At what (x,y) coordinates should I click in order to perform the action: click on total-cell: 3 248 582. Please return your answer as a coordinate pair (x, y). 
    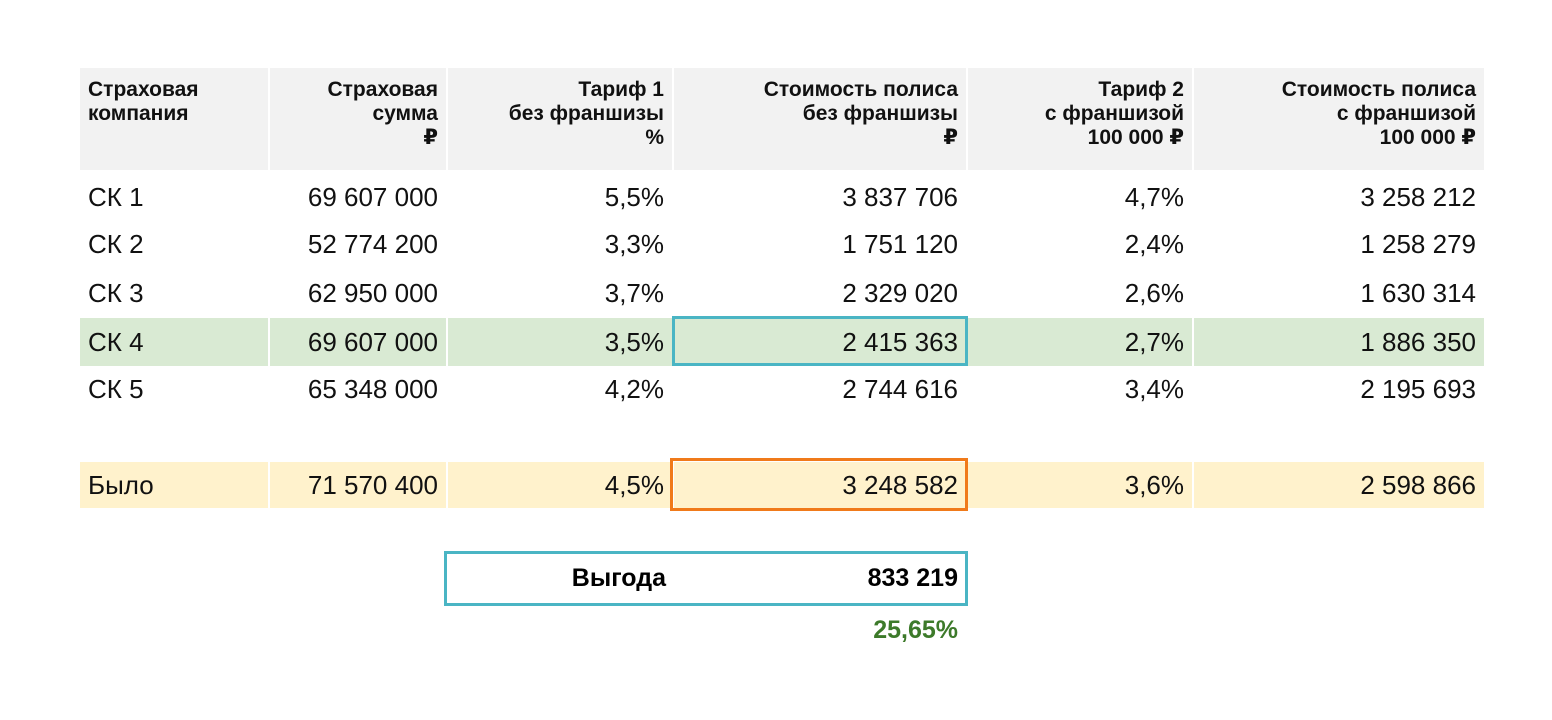
    Looking at the image, I should click on (820, 485).